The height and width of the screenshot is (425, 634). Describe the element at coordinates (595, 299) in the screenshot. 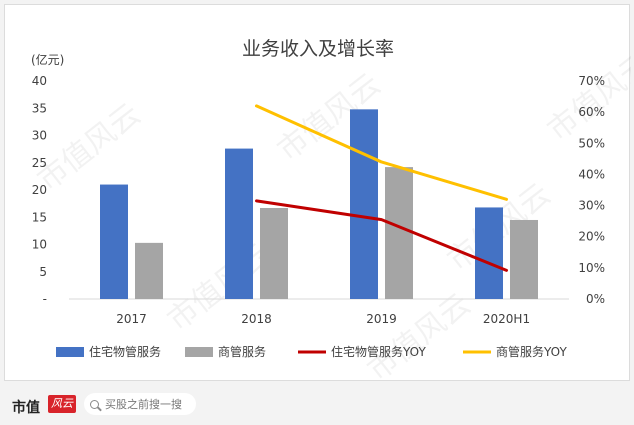

I see `right-tick-label: 0%` at that location.